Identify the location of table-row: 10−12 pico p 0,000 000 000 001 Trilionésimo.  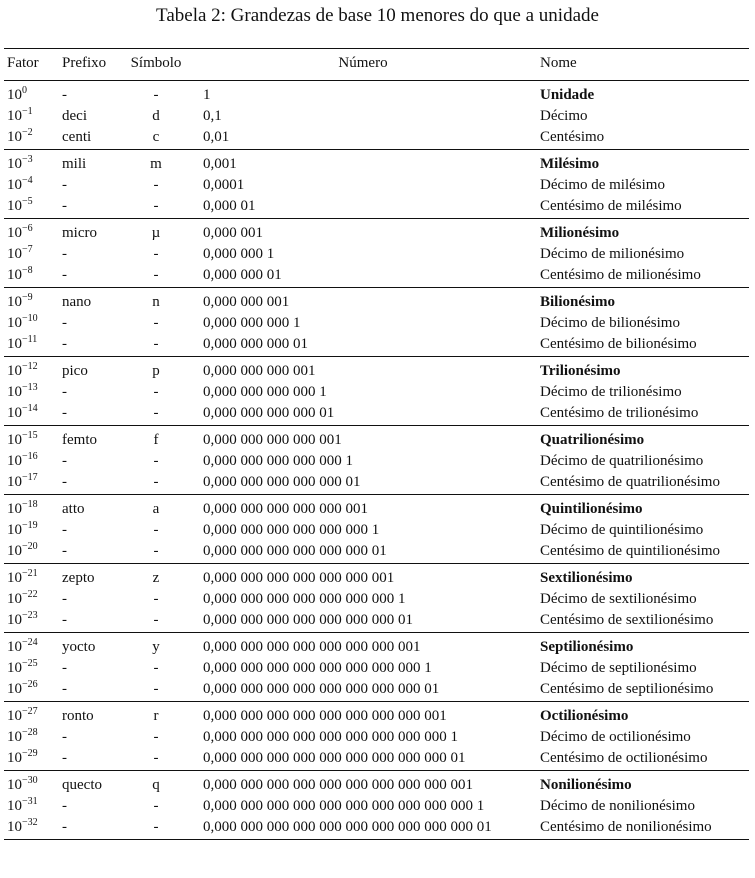
(376, 371).